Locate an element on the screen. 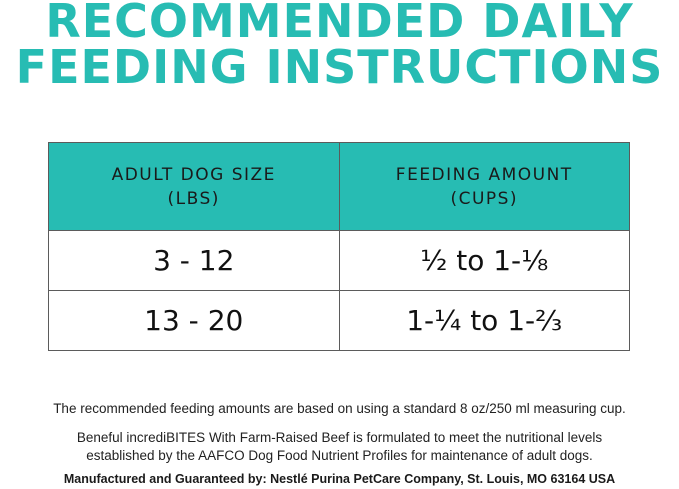  feeding-amount-cell: 1-¼ to 1-⅔ is located at coordinates (484, 320).